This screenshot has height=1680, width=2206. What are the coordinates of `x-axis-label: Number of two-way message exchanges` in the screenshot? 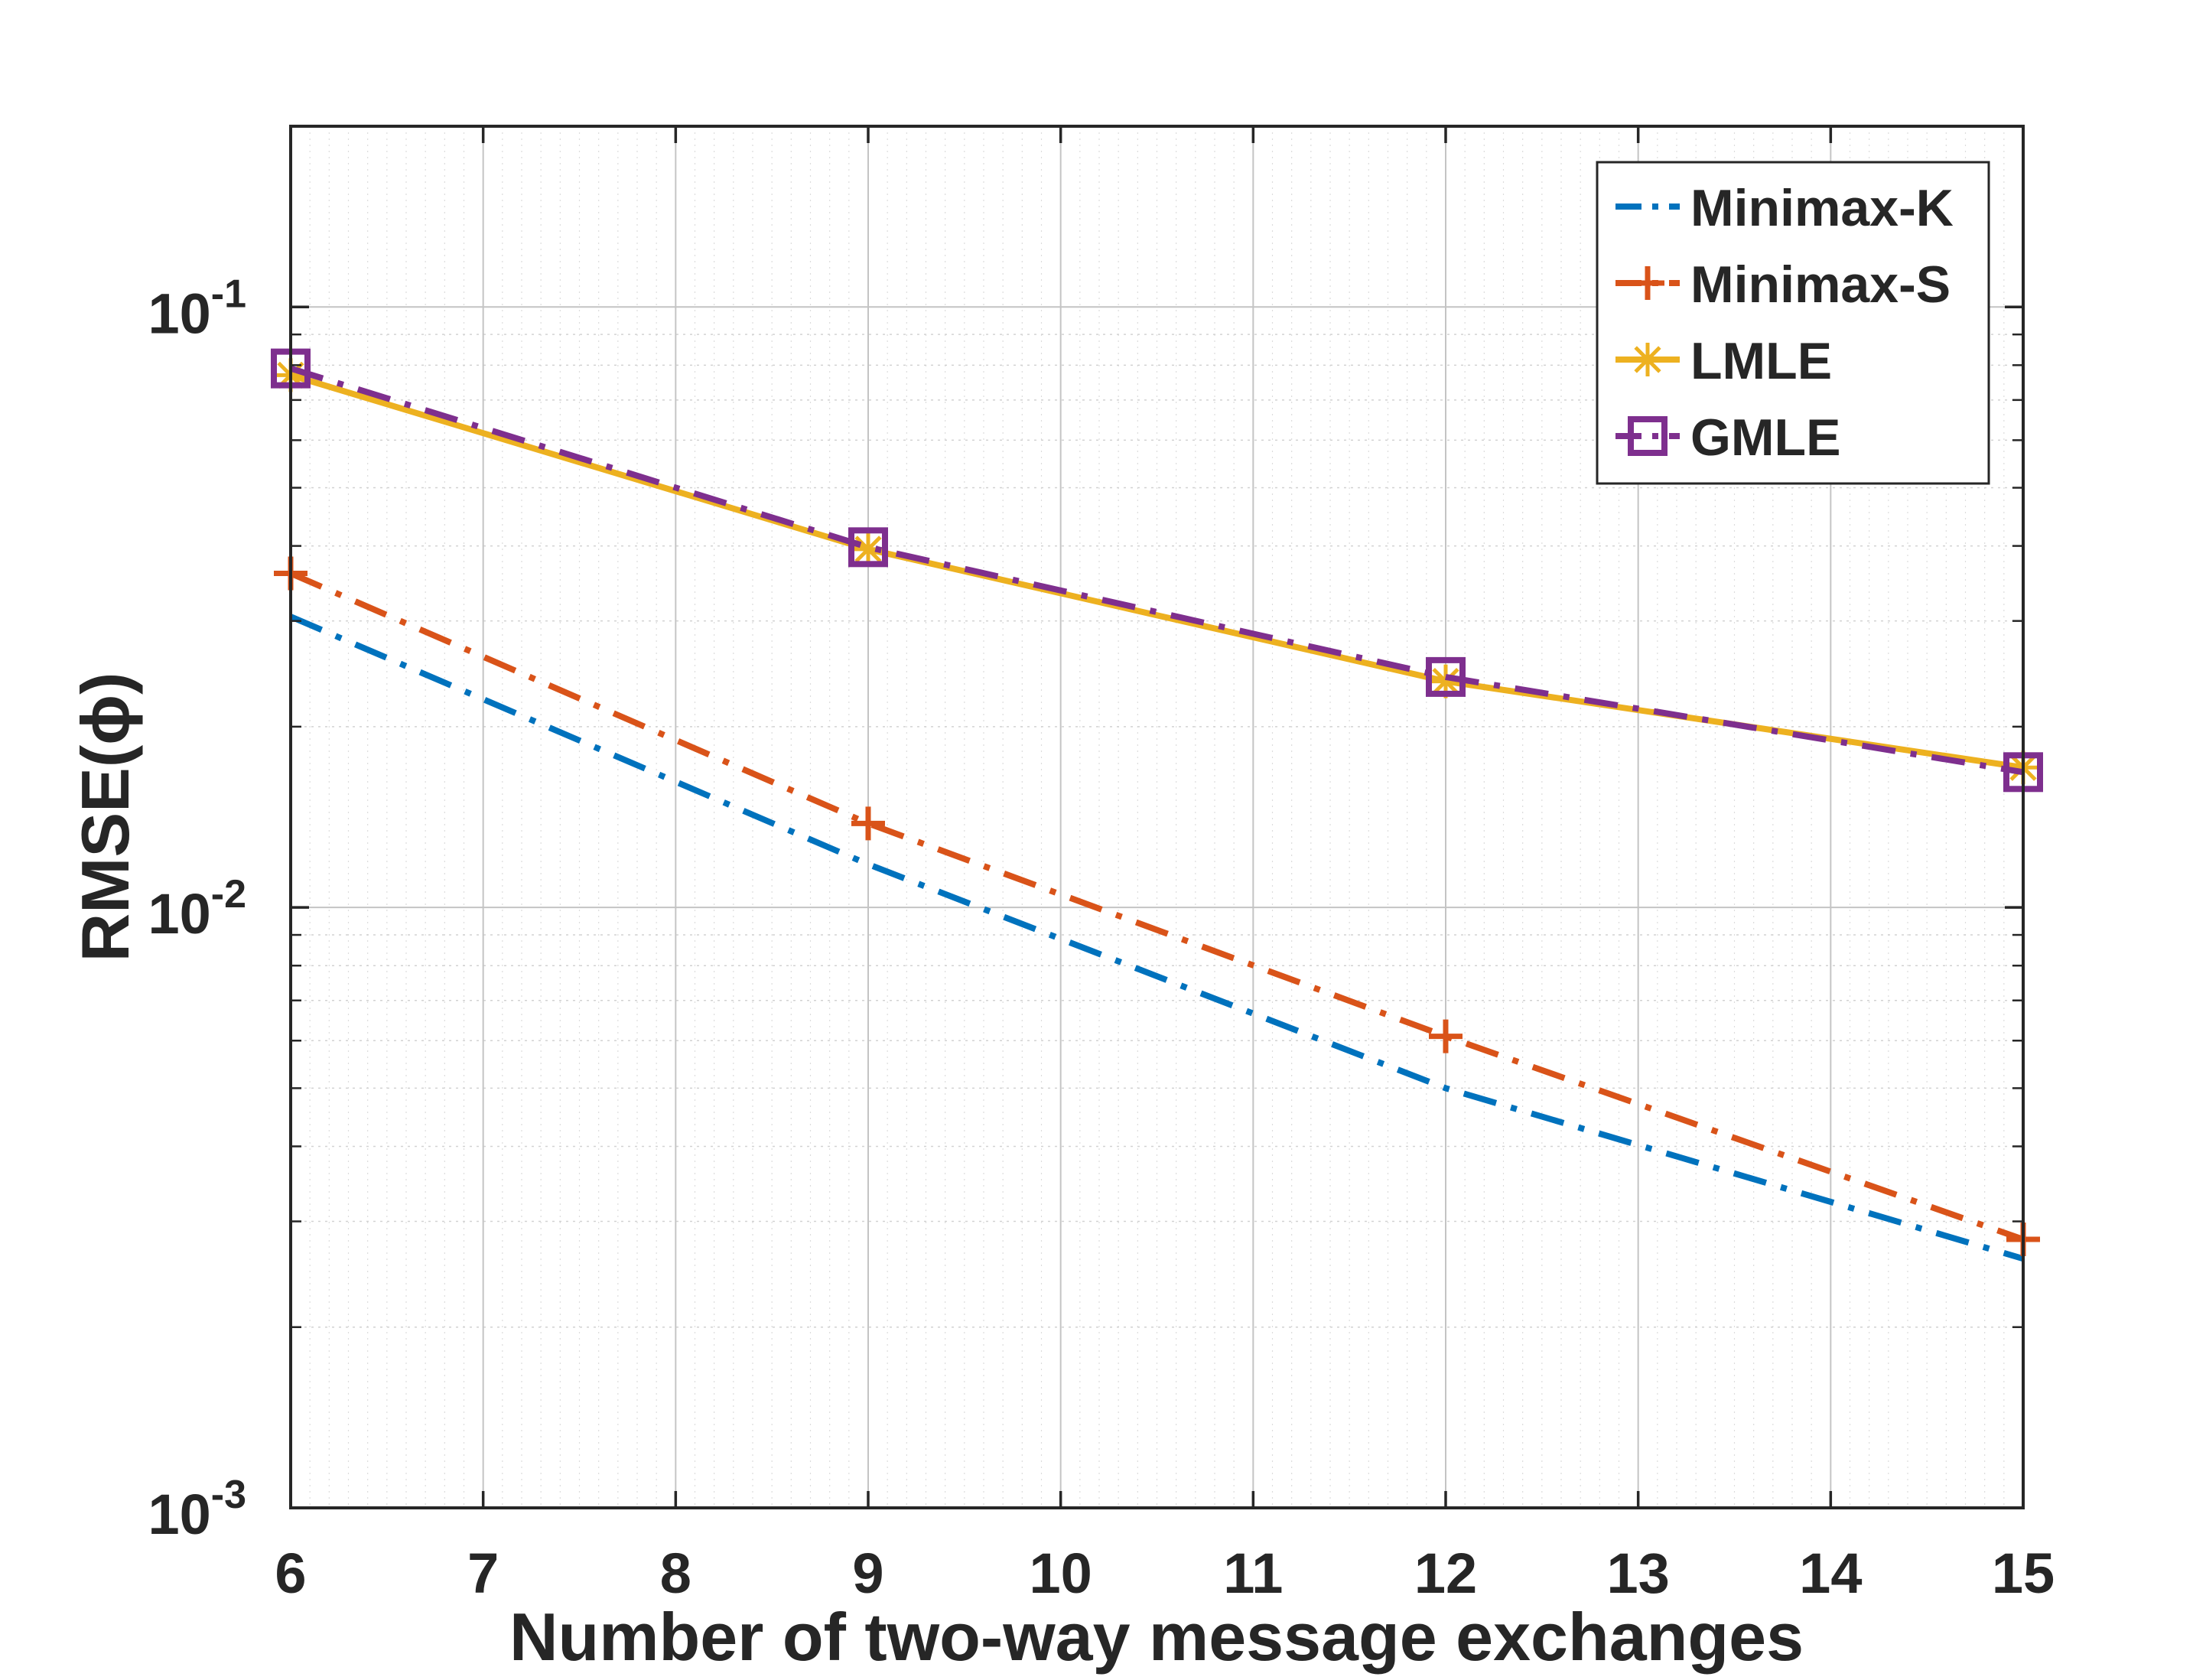 It's located at (1156, 1637).